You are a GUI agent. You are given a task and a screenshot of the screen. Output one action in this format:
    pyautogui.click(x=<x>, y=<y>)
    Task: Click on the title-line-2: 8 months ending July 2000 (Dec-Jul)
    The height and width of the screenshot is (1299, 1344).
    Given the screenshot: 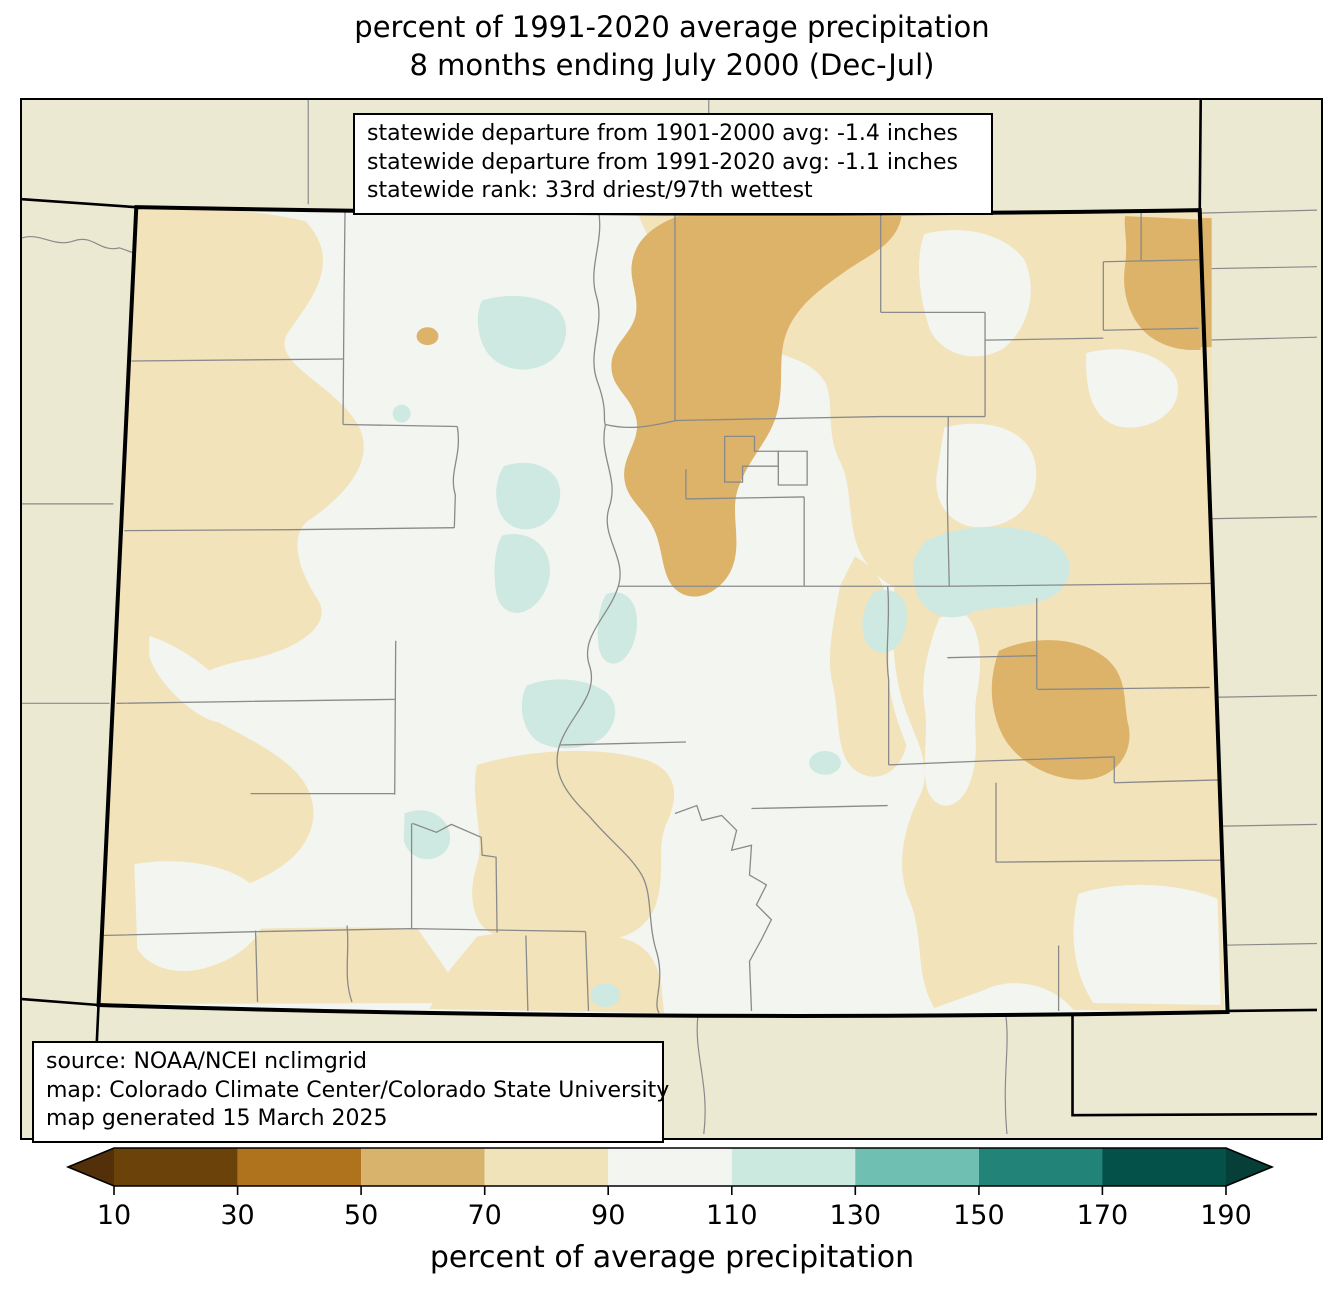 What is the action you would take?
    pyautogui.click(x=672, y=65)
    